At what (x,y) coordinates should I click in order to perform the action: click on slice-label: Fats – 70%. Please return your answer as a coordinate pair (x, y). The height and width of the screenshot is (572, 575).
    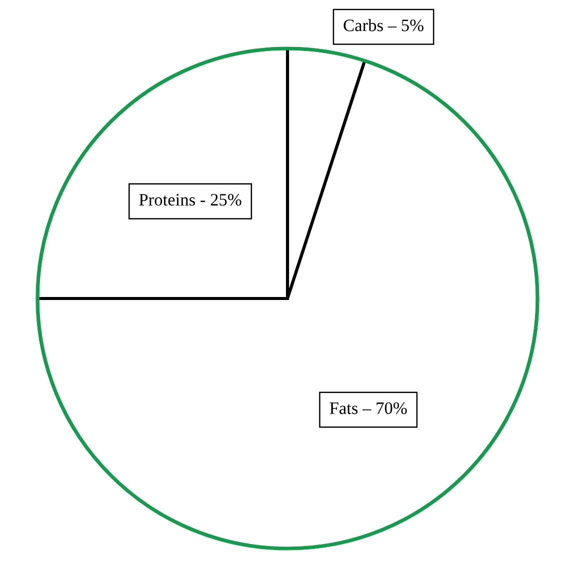
    Looking at the image, I should click on (368, 408).